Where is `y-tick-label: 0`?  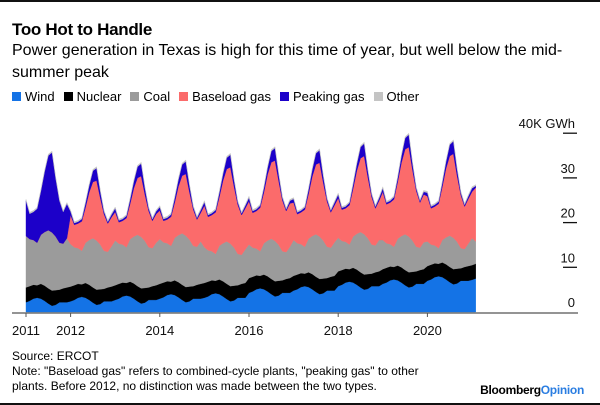
y-tick-label: 0 is located at coordinates (571, 302).